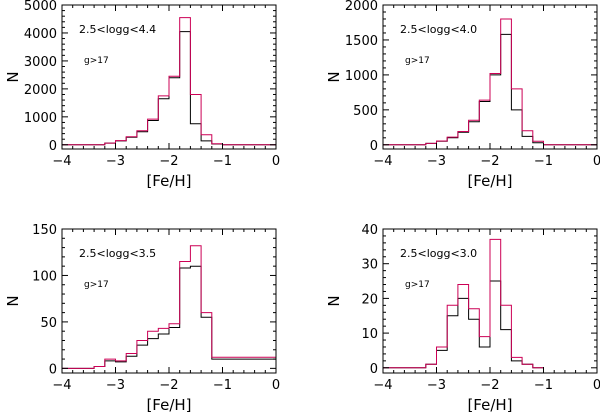 The height and width of the screenshot is (415, 600). I want to click on y-tick-label: 5000, so click(40, 7).